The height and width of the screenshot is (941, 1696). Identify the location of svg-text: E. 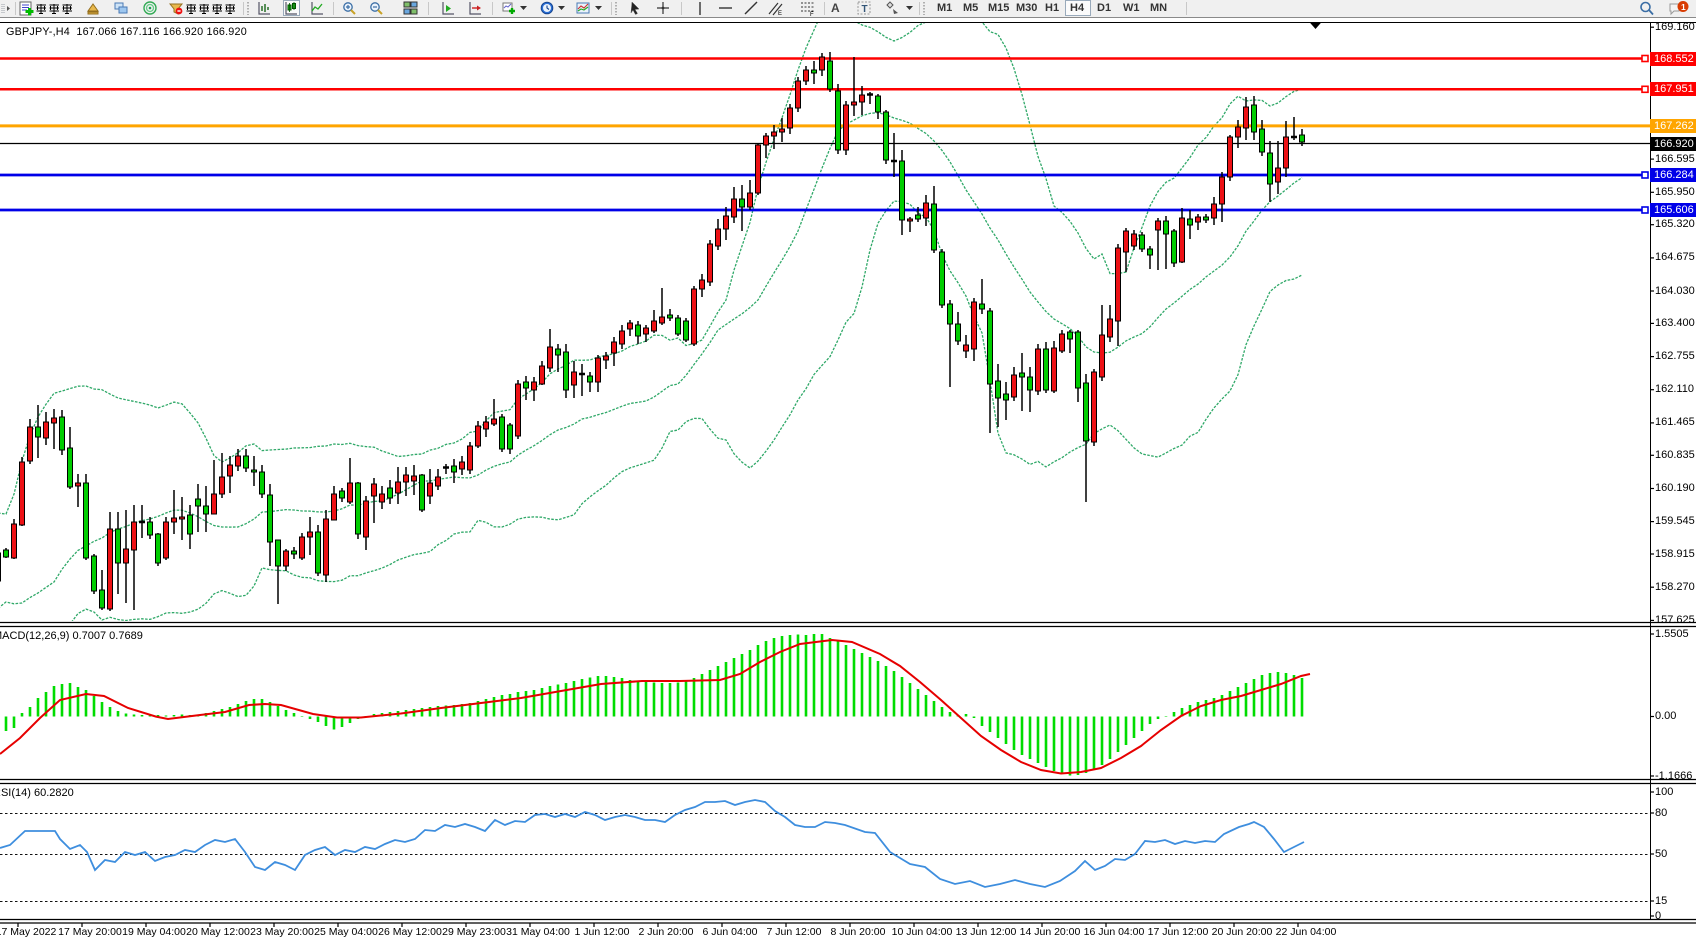
(780, 14).